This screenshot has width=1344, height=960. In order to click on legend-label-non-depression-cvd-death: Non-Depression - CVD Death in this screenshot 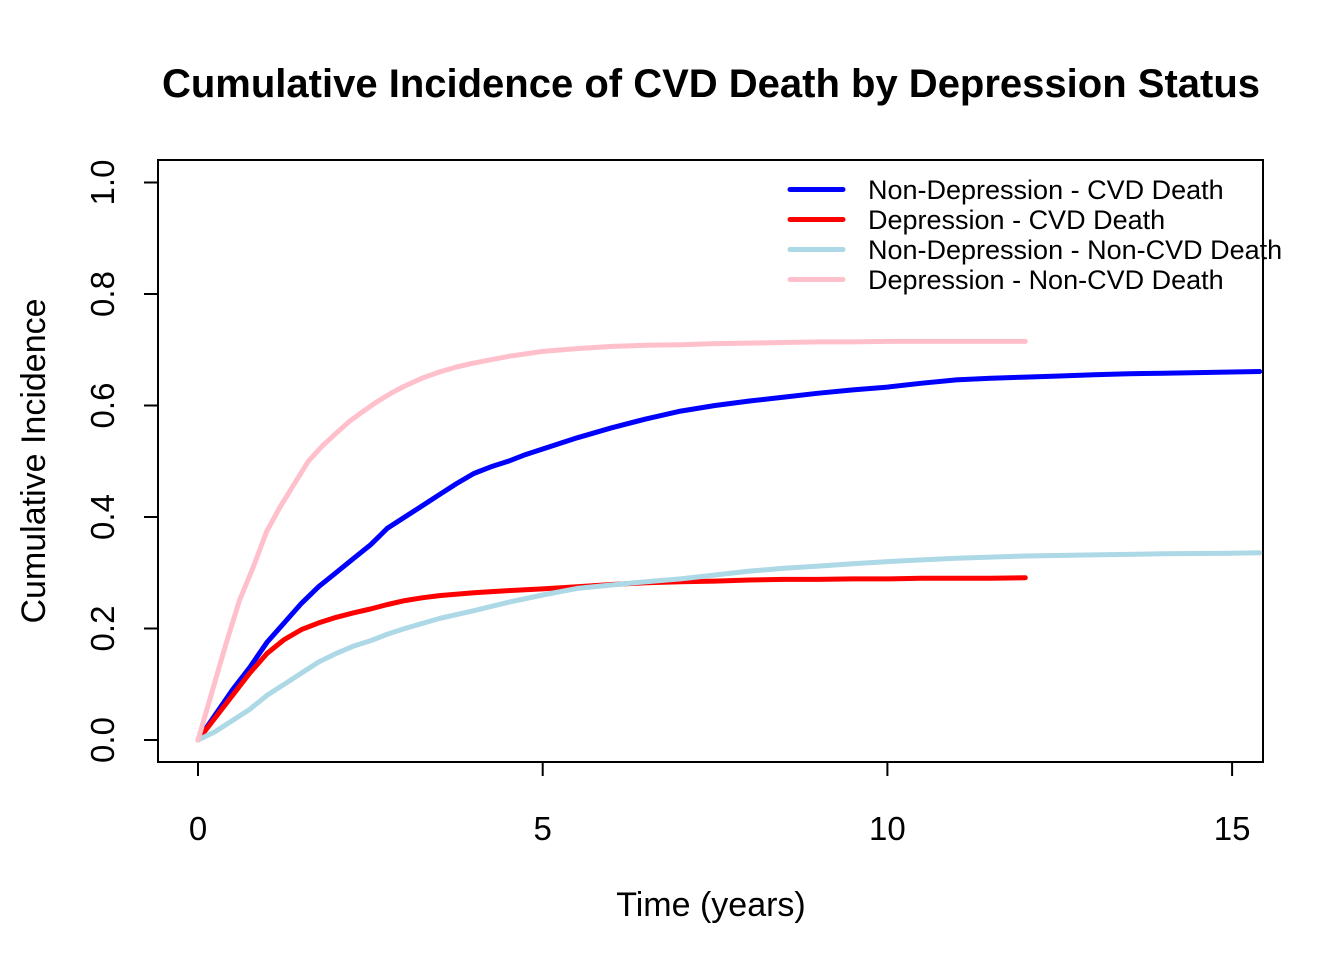, I will do `click(1046, 190)`.